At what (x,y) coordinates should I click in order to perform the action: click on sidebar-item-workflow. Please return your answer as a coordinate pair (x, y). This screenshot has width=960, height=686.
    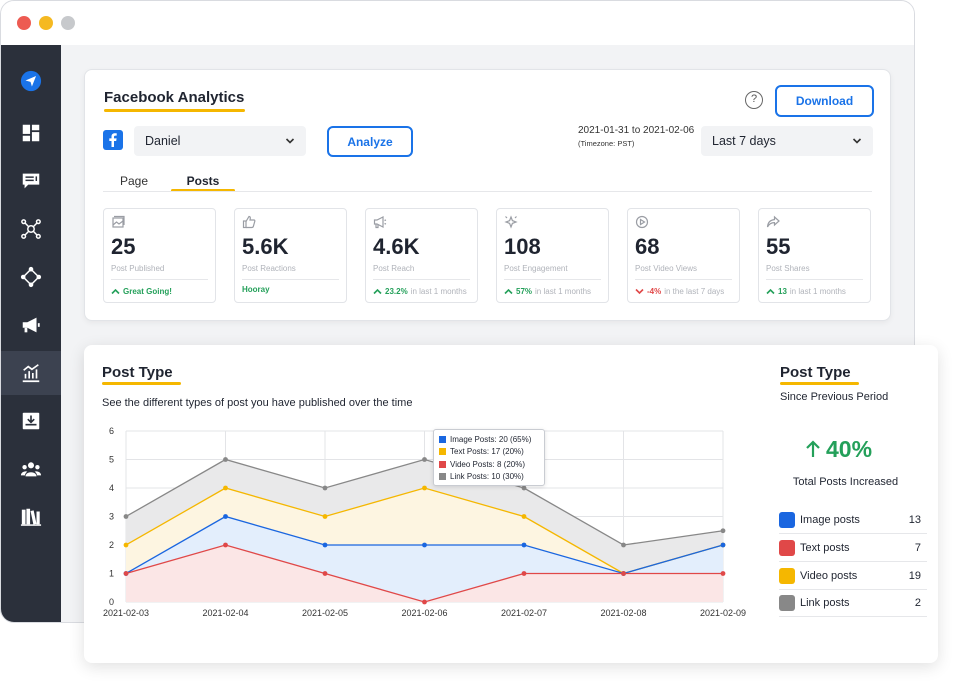
    Looking at the image, I should click on (31, 277).